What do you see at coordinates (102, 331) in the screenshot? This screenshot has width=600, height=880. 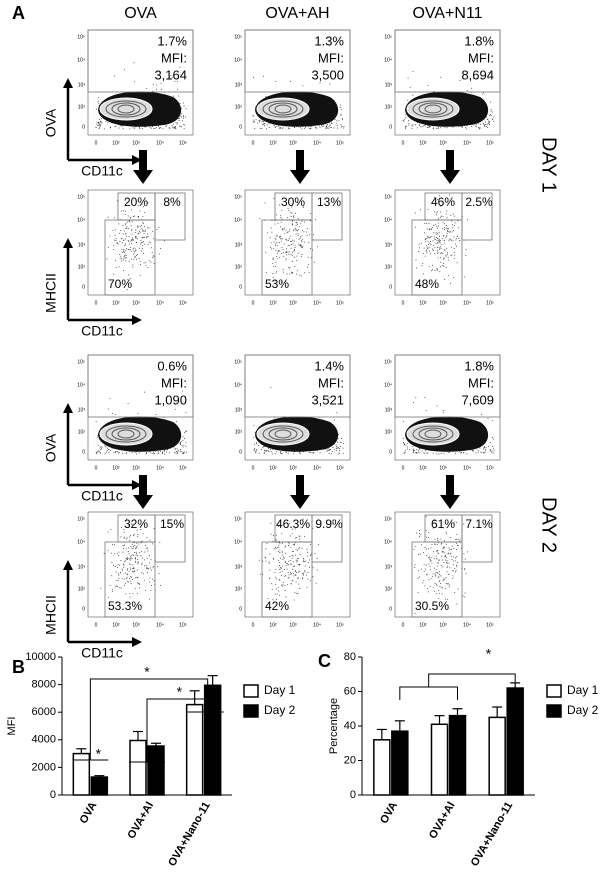 I see `x-axis-label: CD11c` at bounding box center [102, 331].